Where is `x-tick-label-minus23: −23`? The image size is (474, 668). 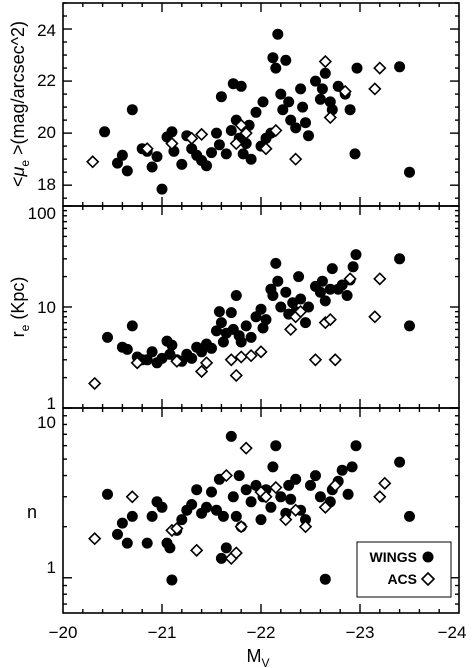 x-tick-label-minus23: −23 is located at coordinates (360, 632).